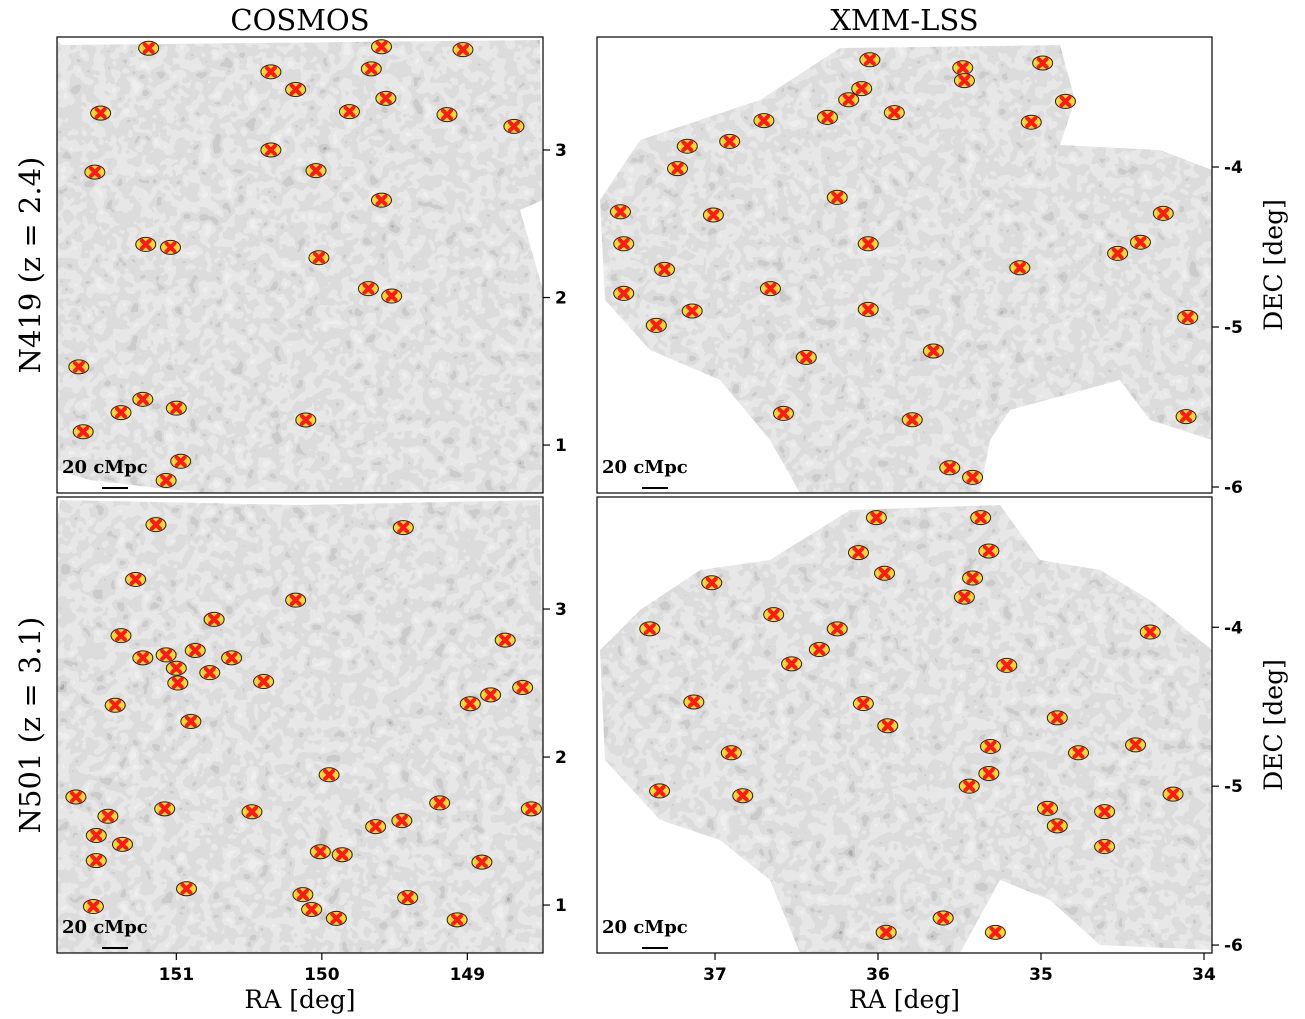 Image resolution: width=1305 pixels, height=1019 pixels. What do you see at coordinates (715, 975) in the screenshot?
I see `x-tick-label: 37` at bounding box center [715, 975].